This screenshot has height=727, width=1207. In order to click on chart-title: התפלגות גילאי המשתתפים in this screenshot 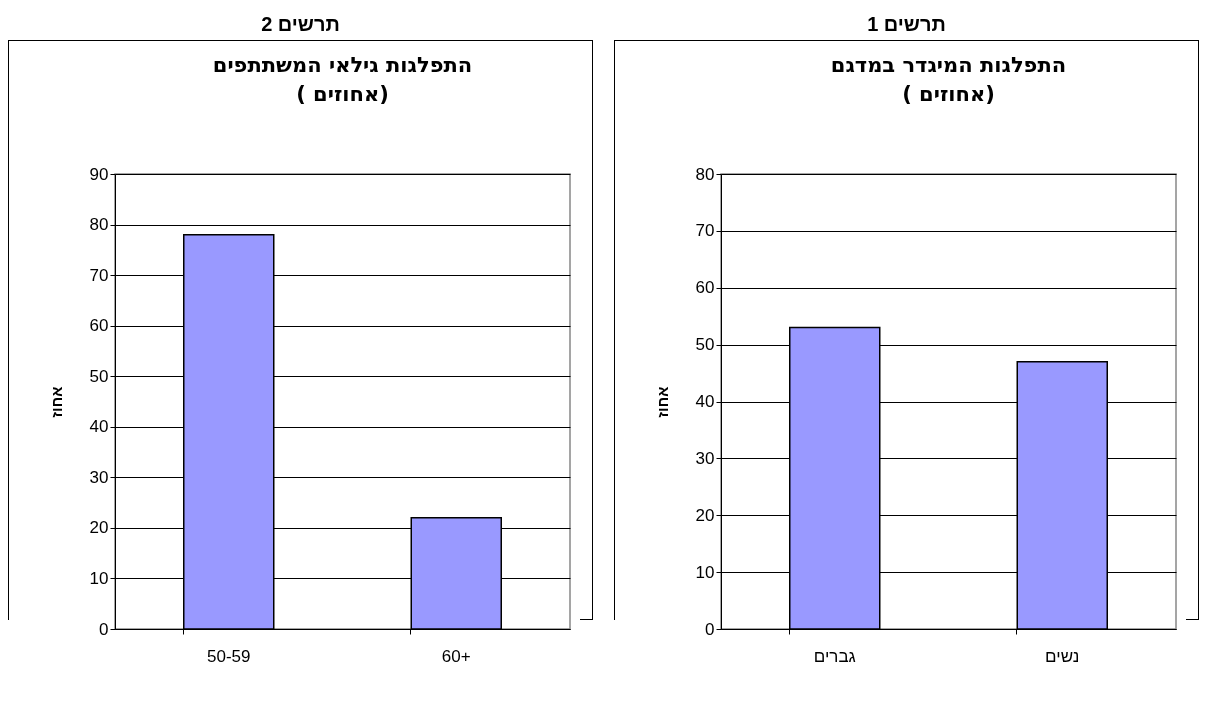, I will do `click(342, 65)`.